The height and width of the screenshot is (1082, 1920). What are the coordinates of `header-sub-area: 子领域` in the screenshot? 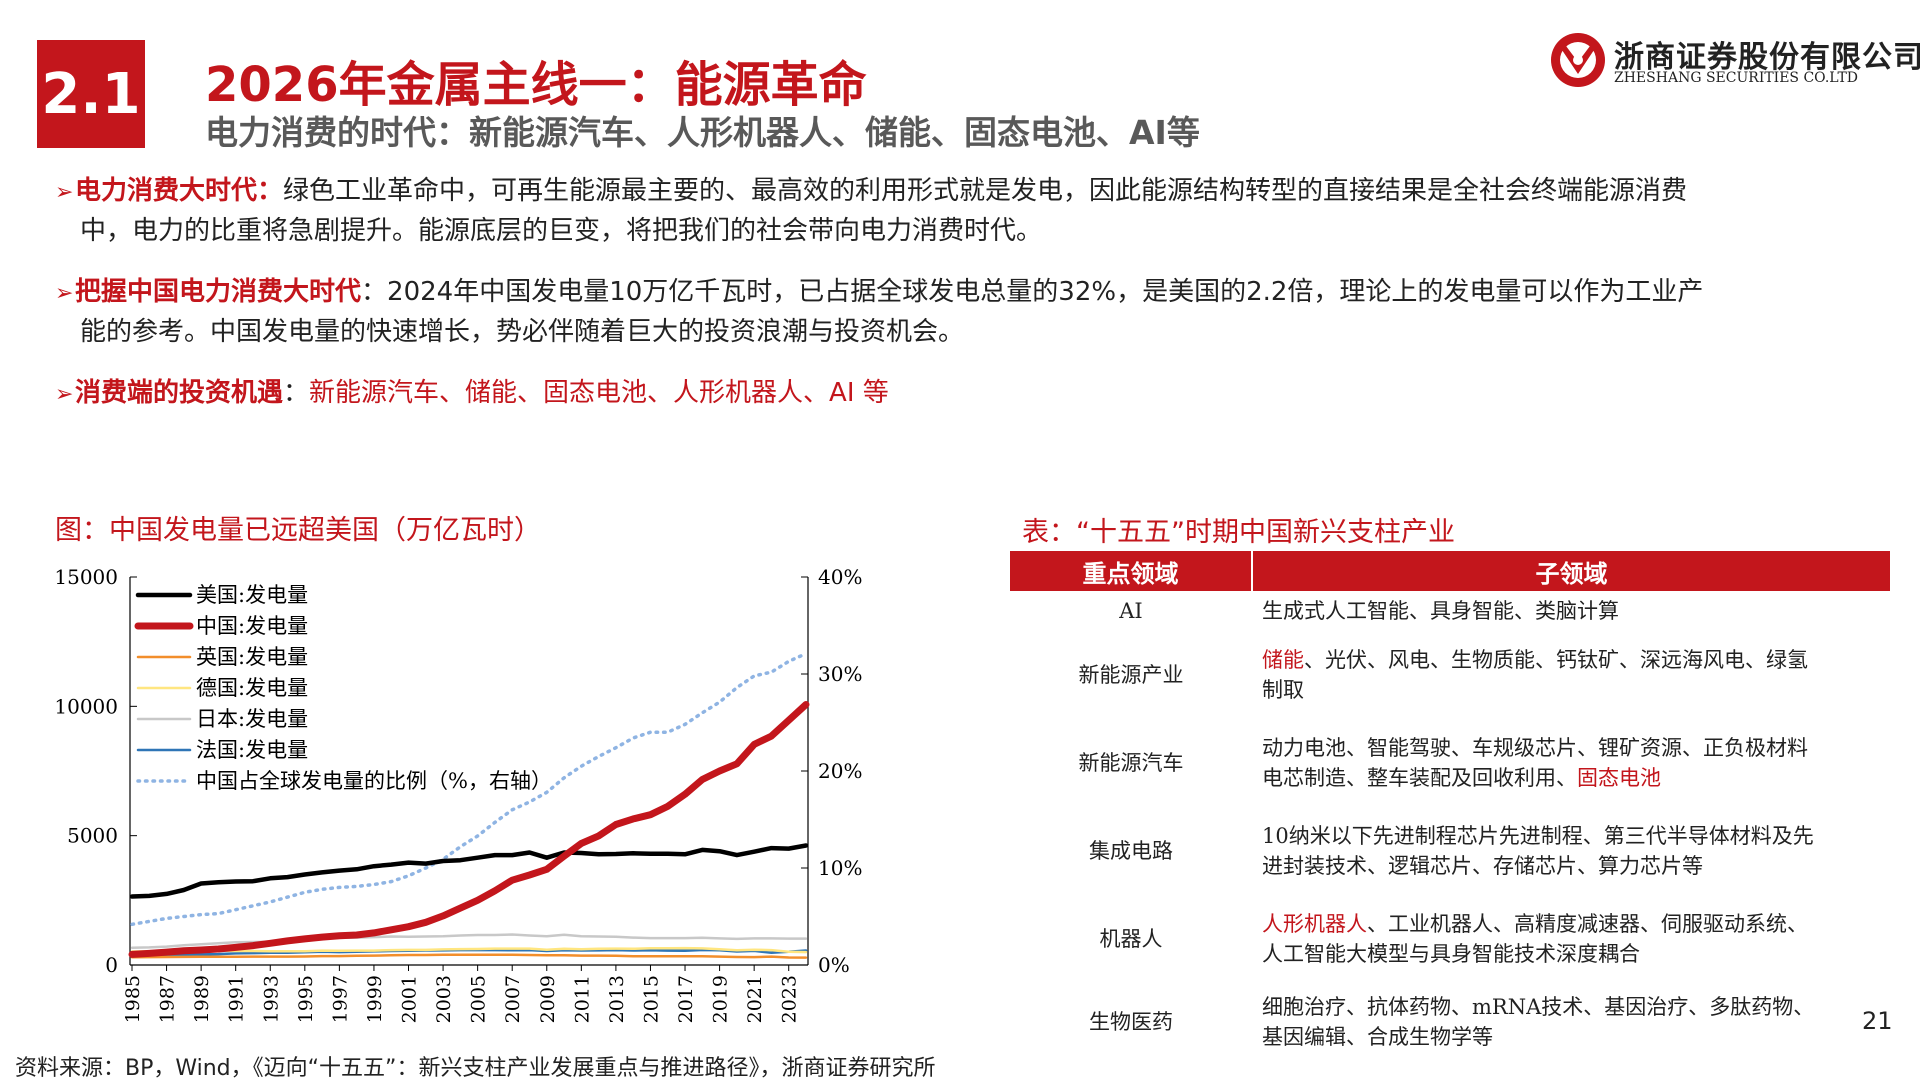 It's located at (1571, 571).